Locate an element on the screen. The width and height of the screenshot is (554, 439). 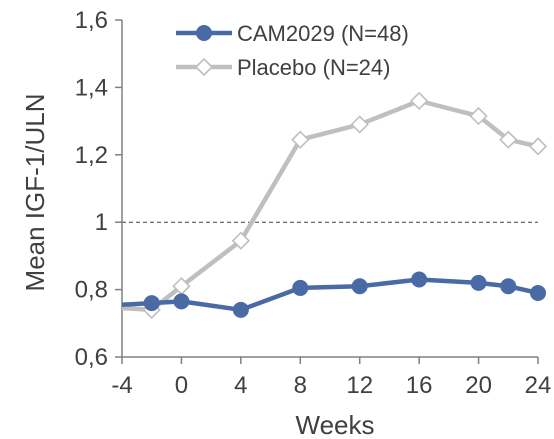
legend-item: CAM2029 (N=48) is located at coordinates (292, 33).